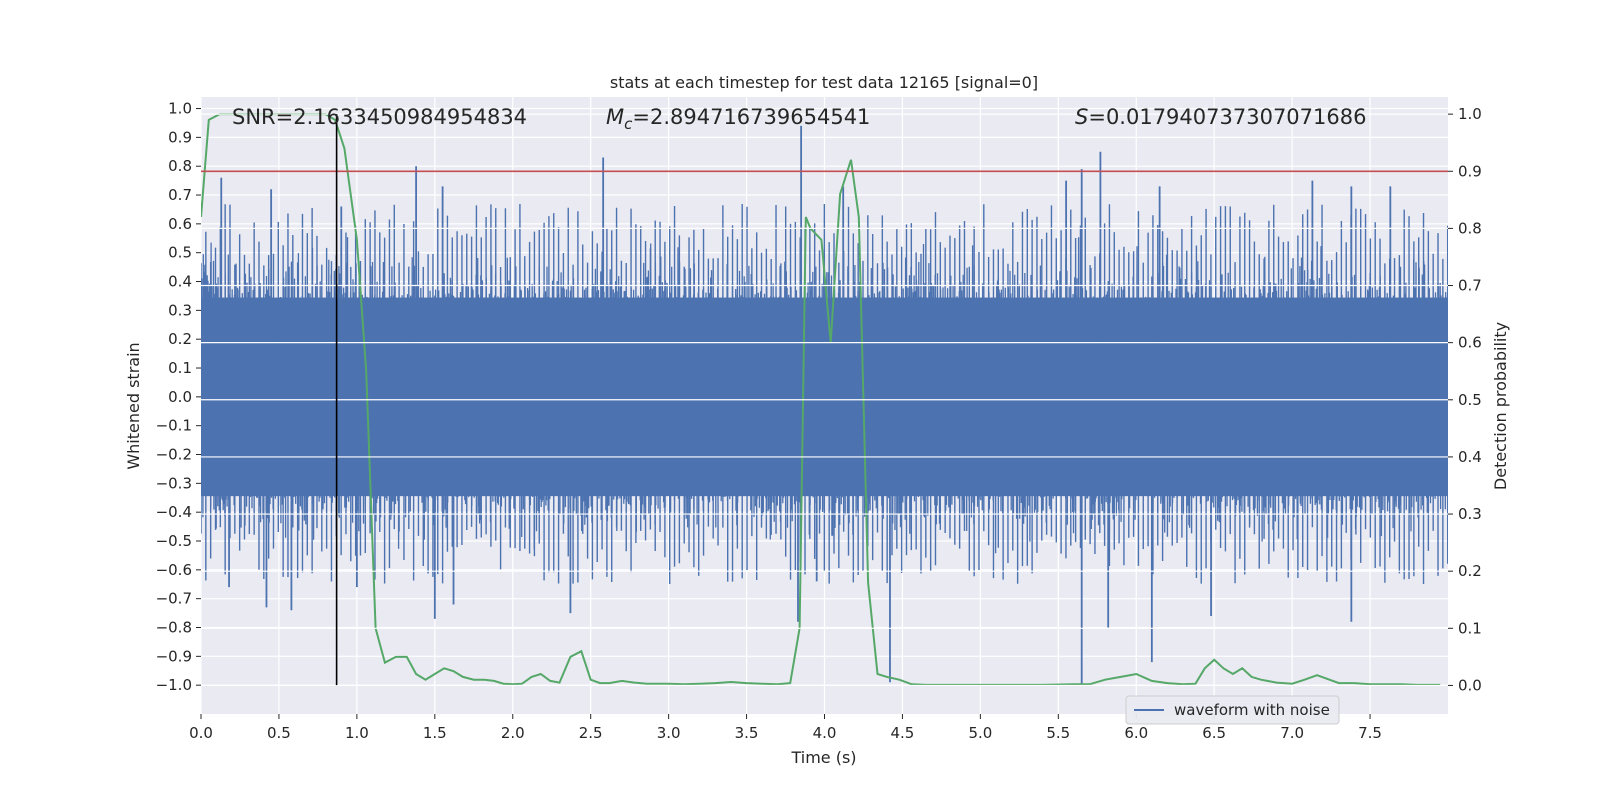 This screenshot has height=800, width=1600. I want to click on y-tick-label: 1.0, so click(180, 109).